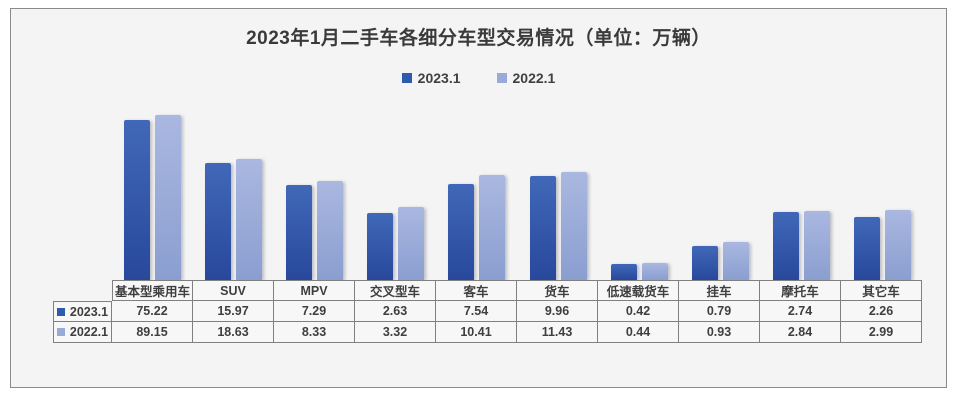 This screenshot has height=417, width=960. What do you see at coordinates (638, 290) in the screenshot?
I see `table-header-cell: 低速载货车` at bounding box center [638, 290].